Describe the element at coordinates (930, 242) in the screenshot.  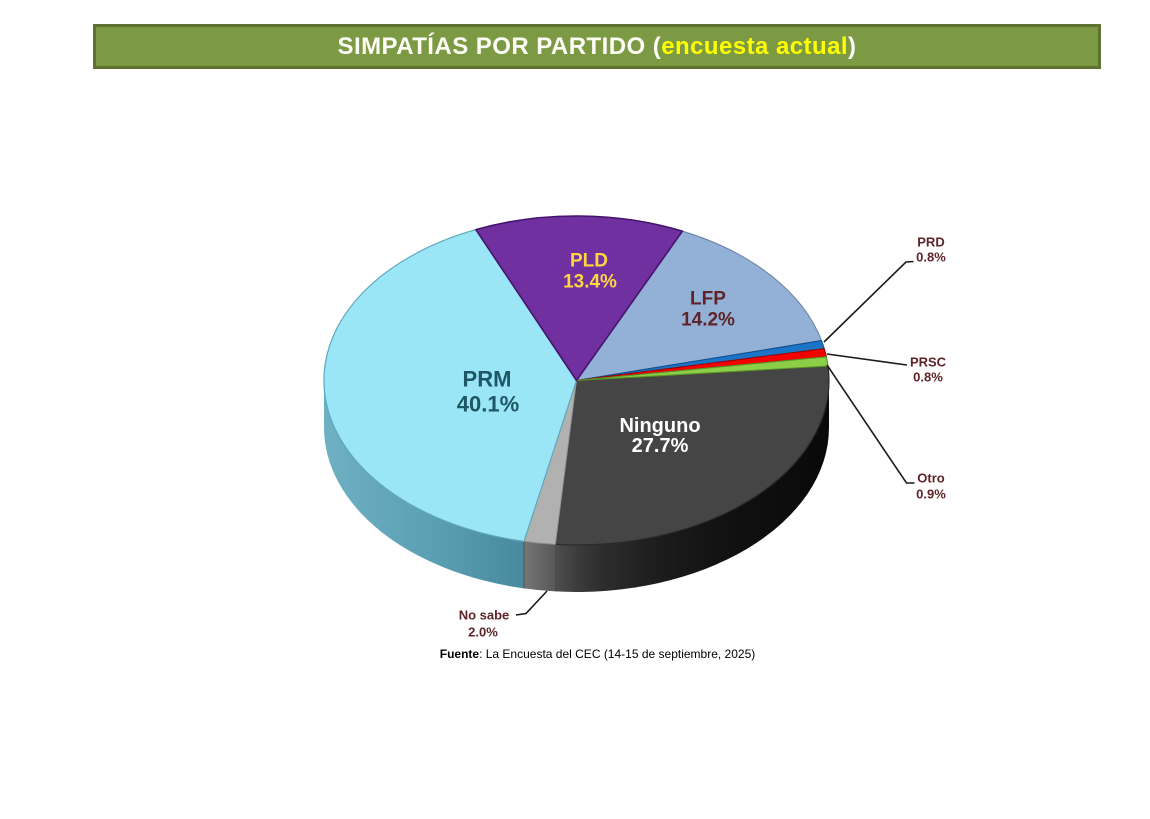
I see `svg-text: PRD` at that location.